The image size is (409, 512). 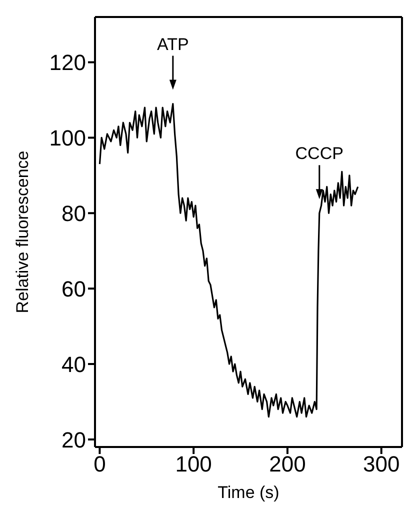 What do you see at coordinates (67, 63) in the screenshot?
I see `y-tick-label: 120` at bounding box center [67, 63].